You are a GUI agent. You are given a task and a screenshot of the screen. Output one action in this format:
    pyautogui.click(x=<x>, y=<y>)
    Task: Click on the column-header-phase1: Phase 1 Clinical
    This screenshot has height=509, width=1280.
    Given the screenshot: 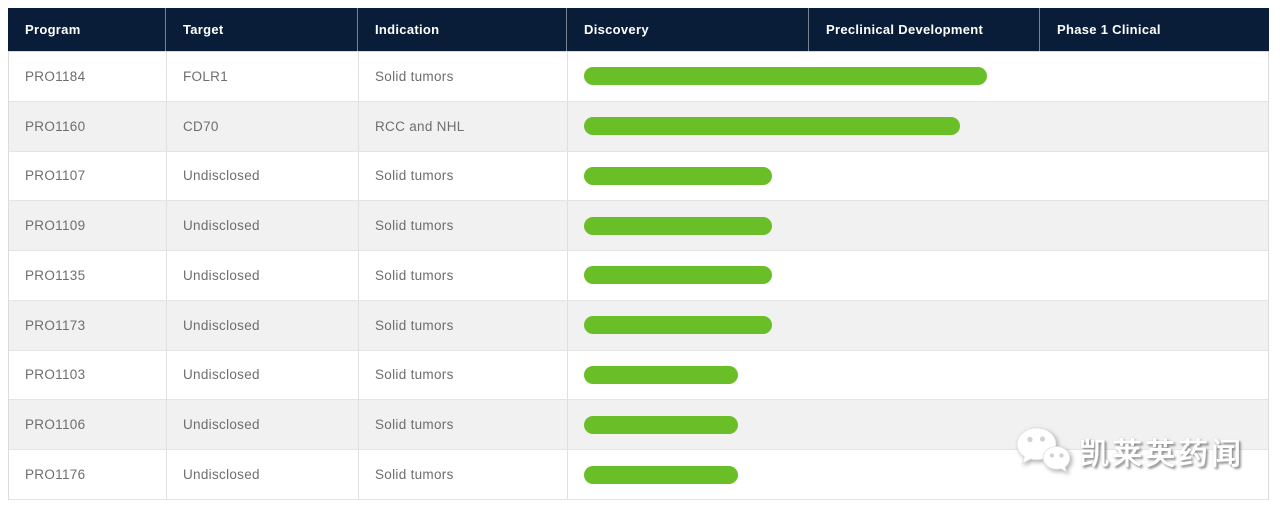 What is the action you would take?
    pyautogui.click(x=1109, y=29)
    